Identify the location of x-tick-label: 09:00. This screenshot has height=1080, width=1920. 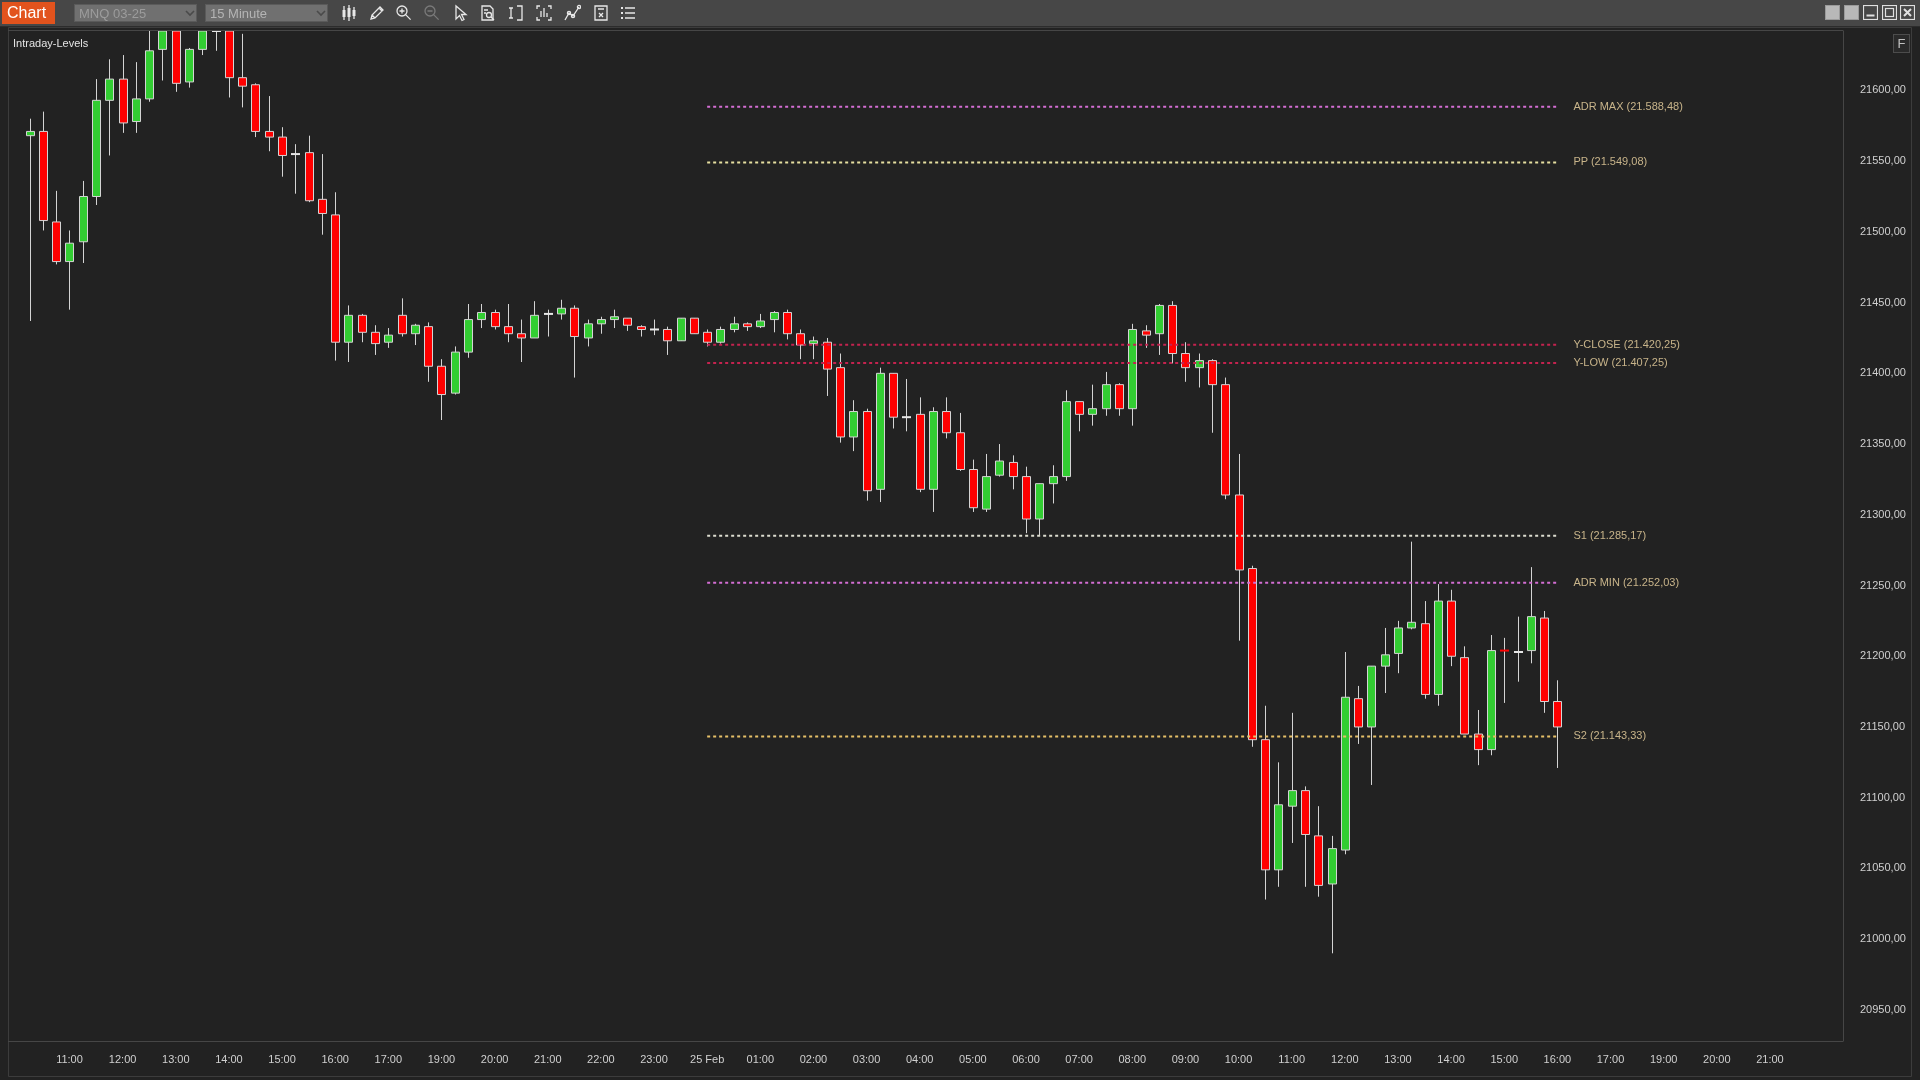
(1185, 1058).